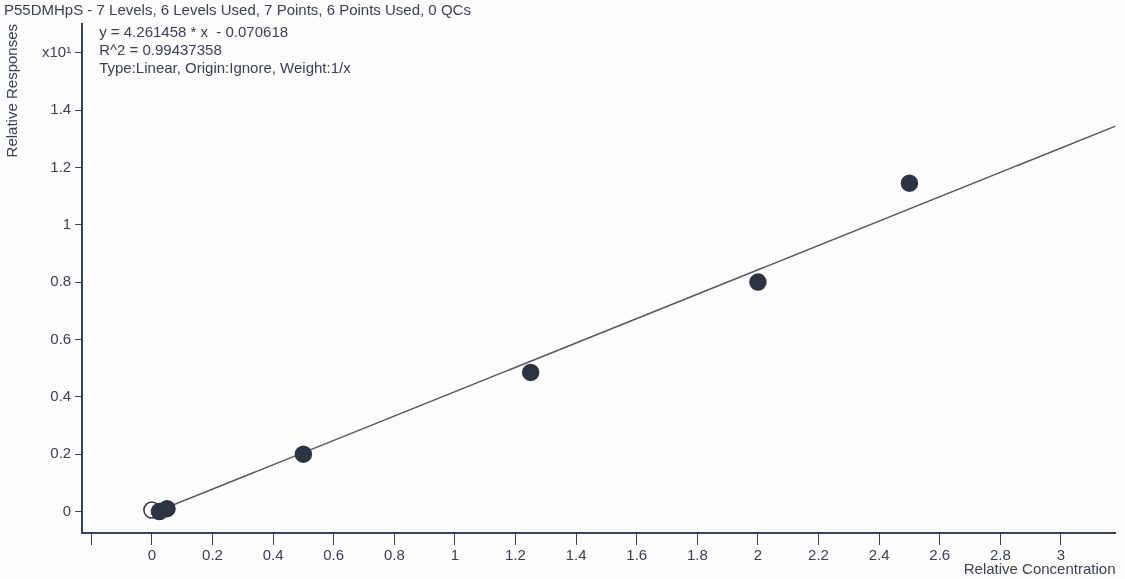  What do you see at coordinates (212, 555) in the screenshot?
I see `x-tick-label: 0.2` at bounding box center [212, 555].